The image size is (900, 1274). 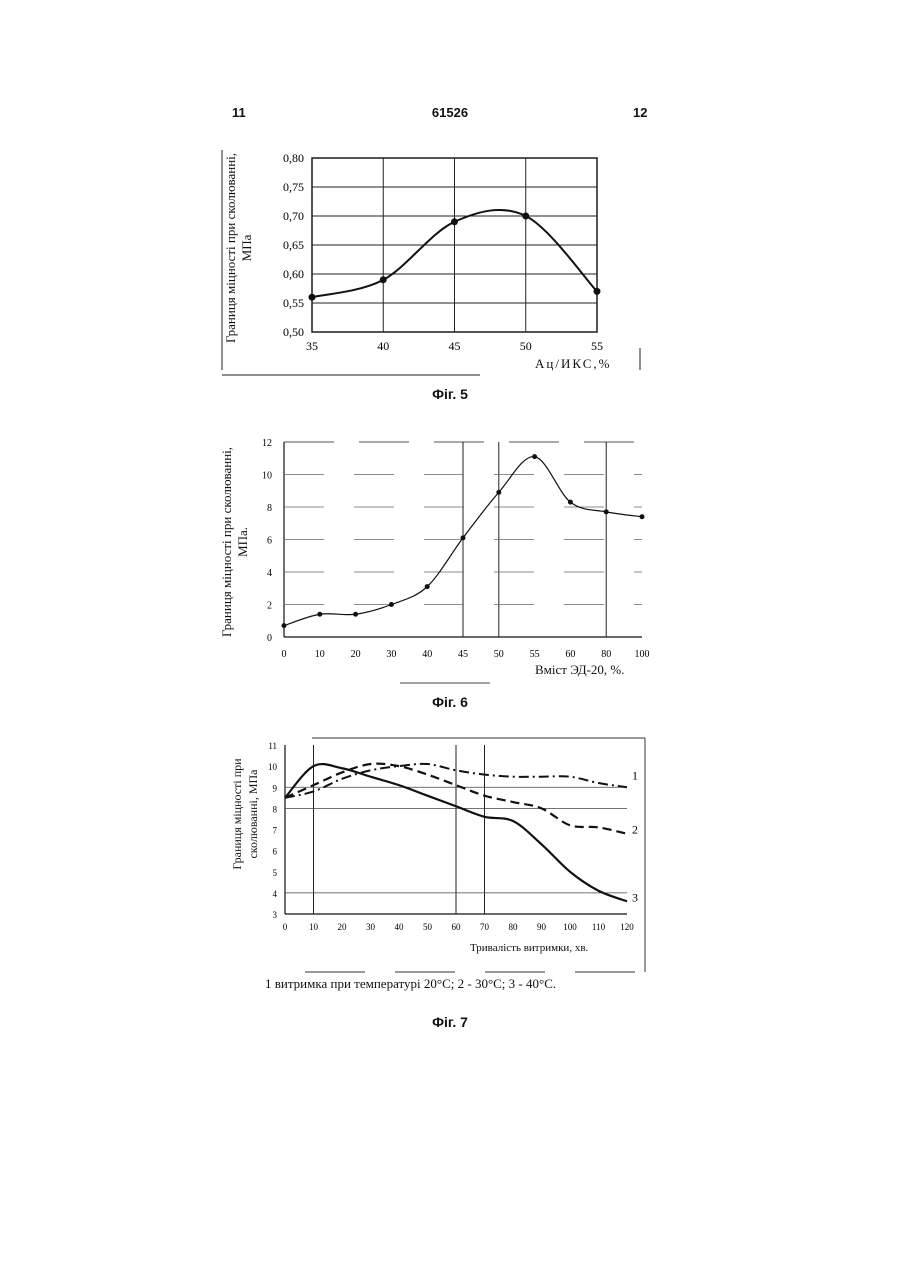 What do you see at coordinates (570, 654) in the screenshot?
I see `fig6-xtick-label-8: 60` at bounding box center [570, 654].